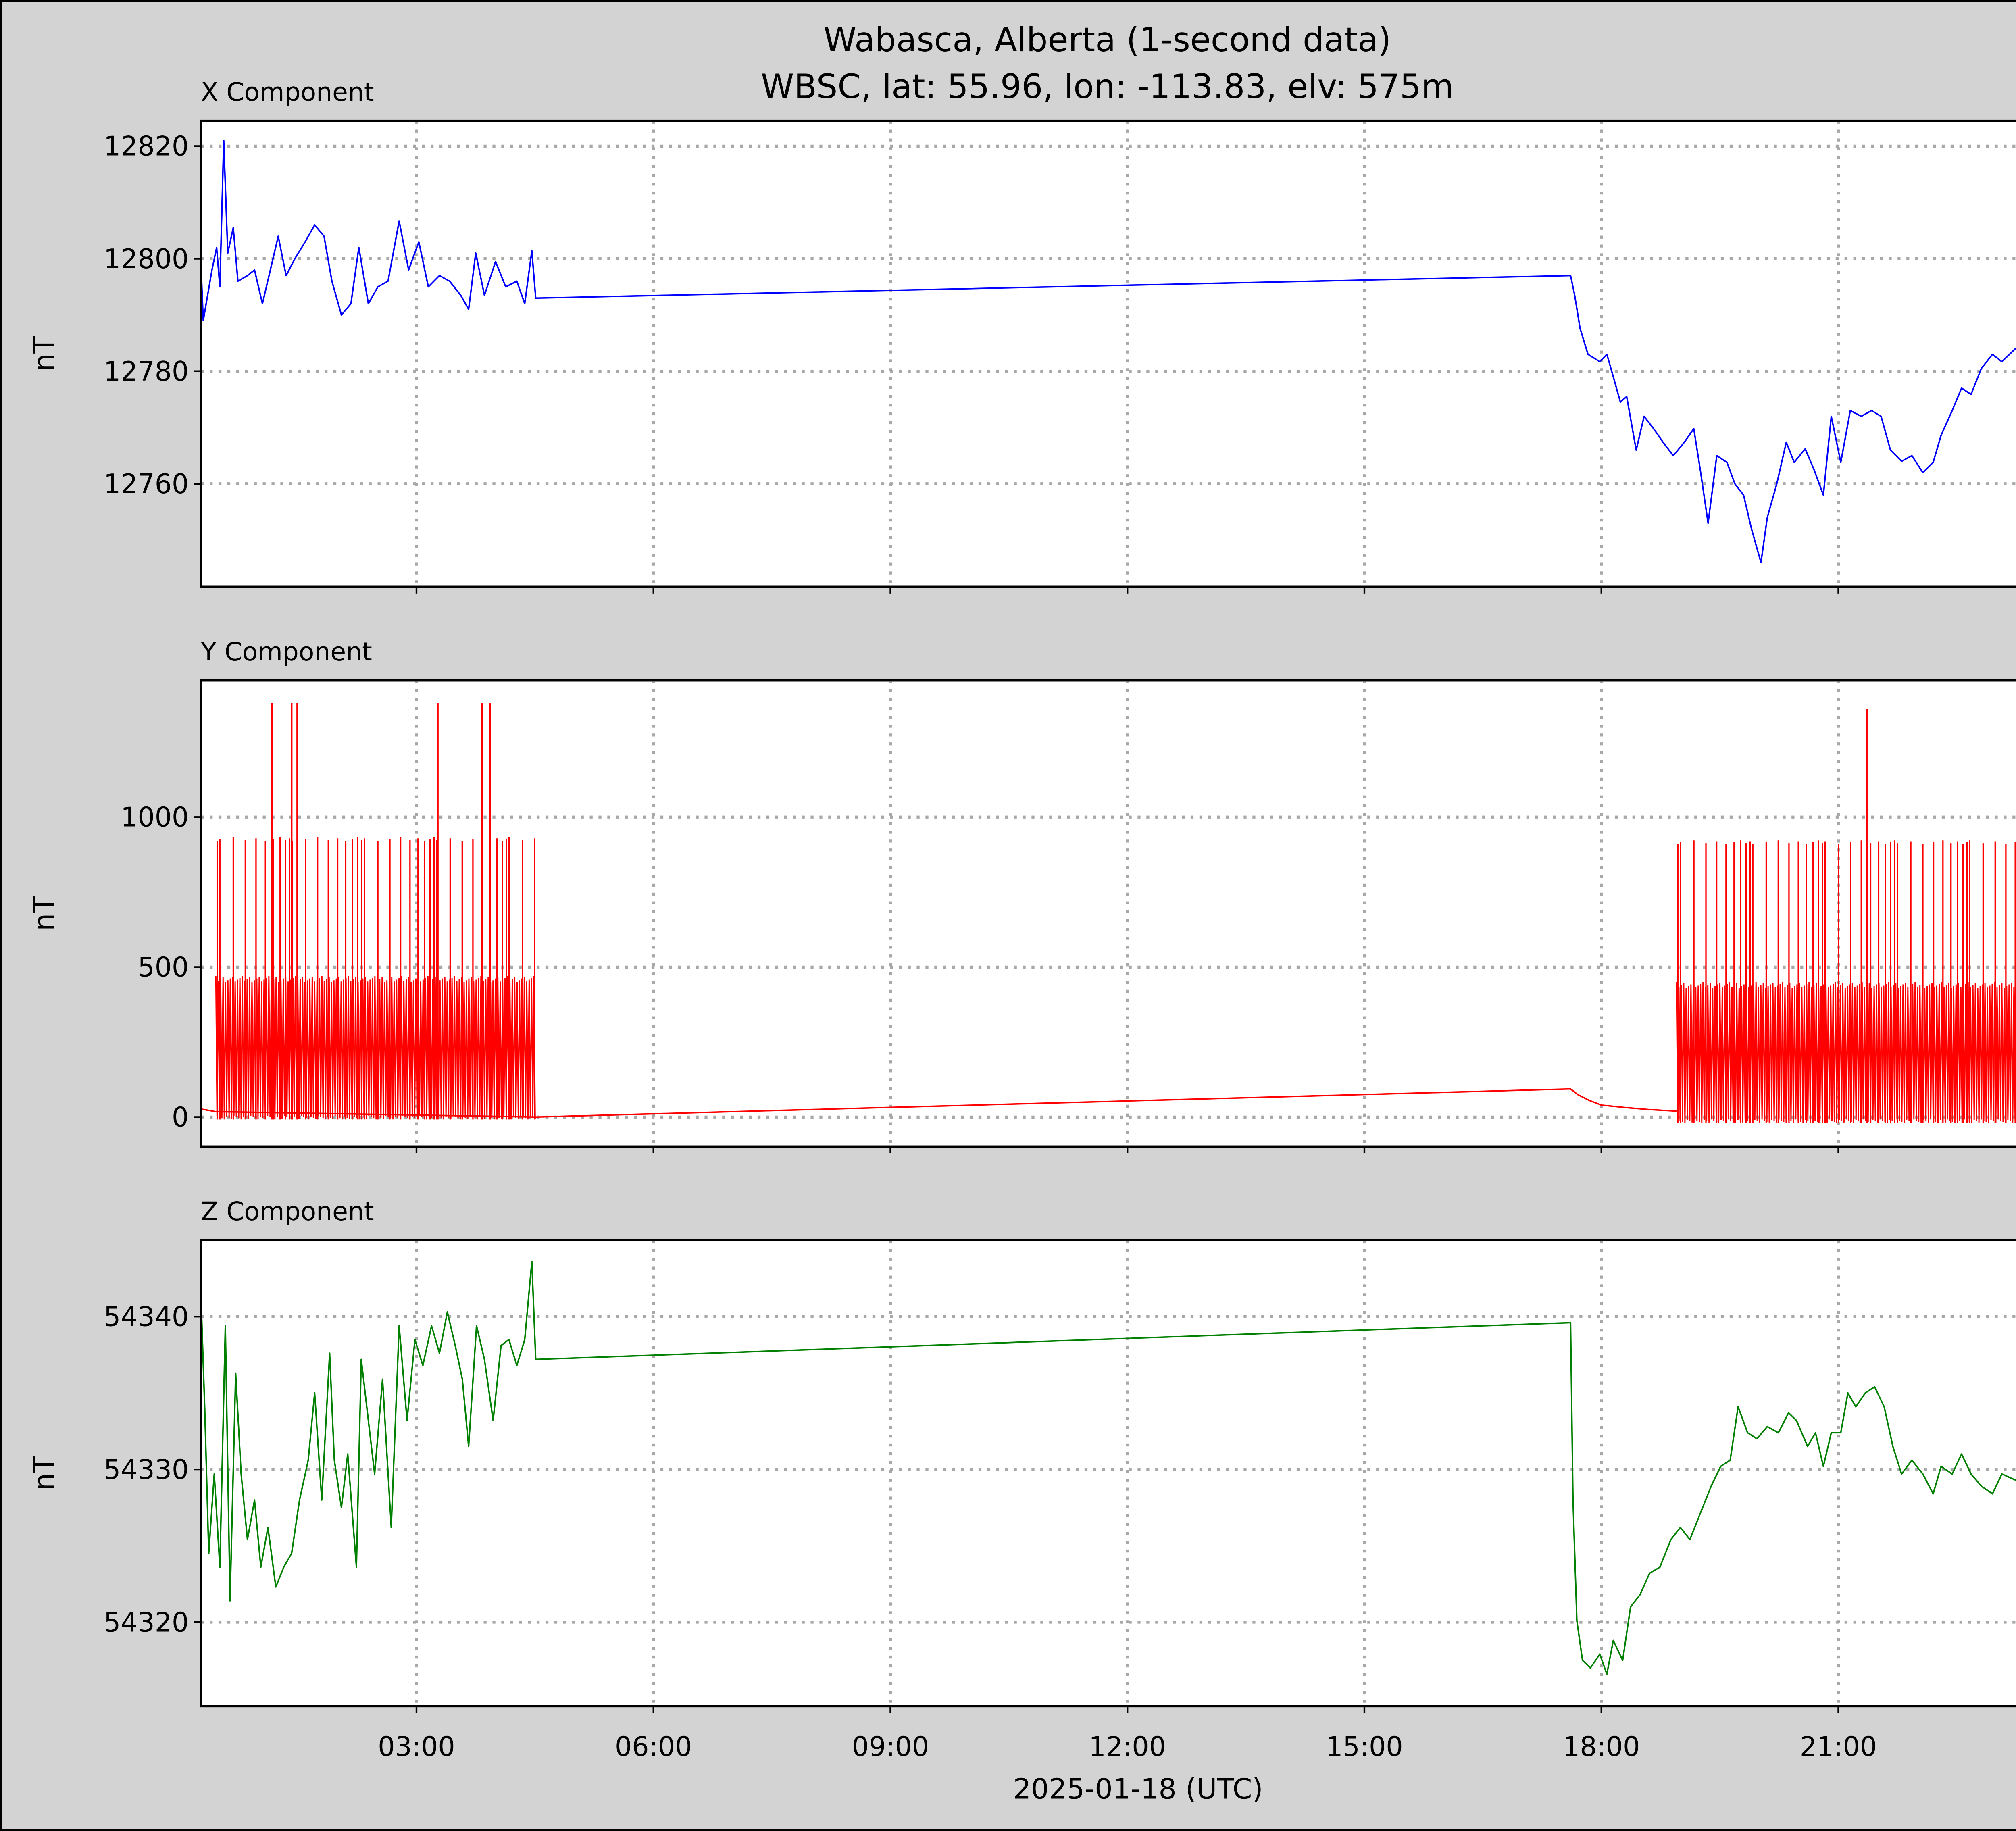 The height and width of the screenshot is (1831, 2016). I want to click on y-tick-label: 54320, so click(146, 1622).